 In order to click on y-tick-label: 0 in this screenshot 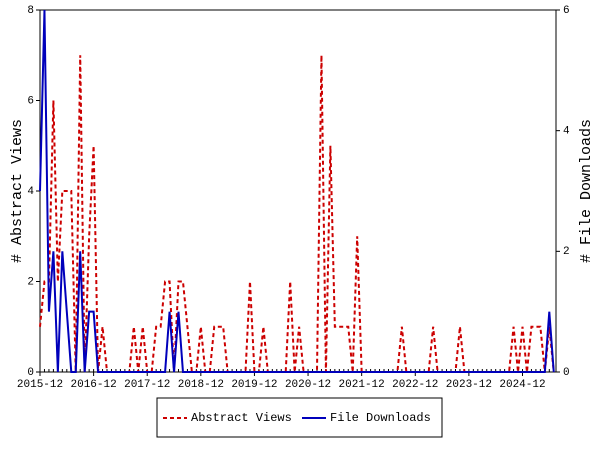, I will do `click(30, 373)`.